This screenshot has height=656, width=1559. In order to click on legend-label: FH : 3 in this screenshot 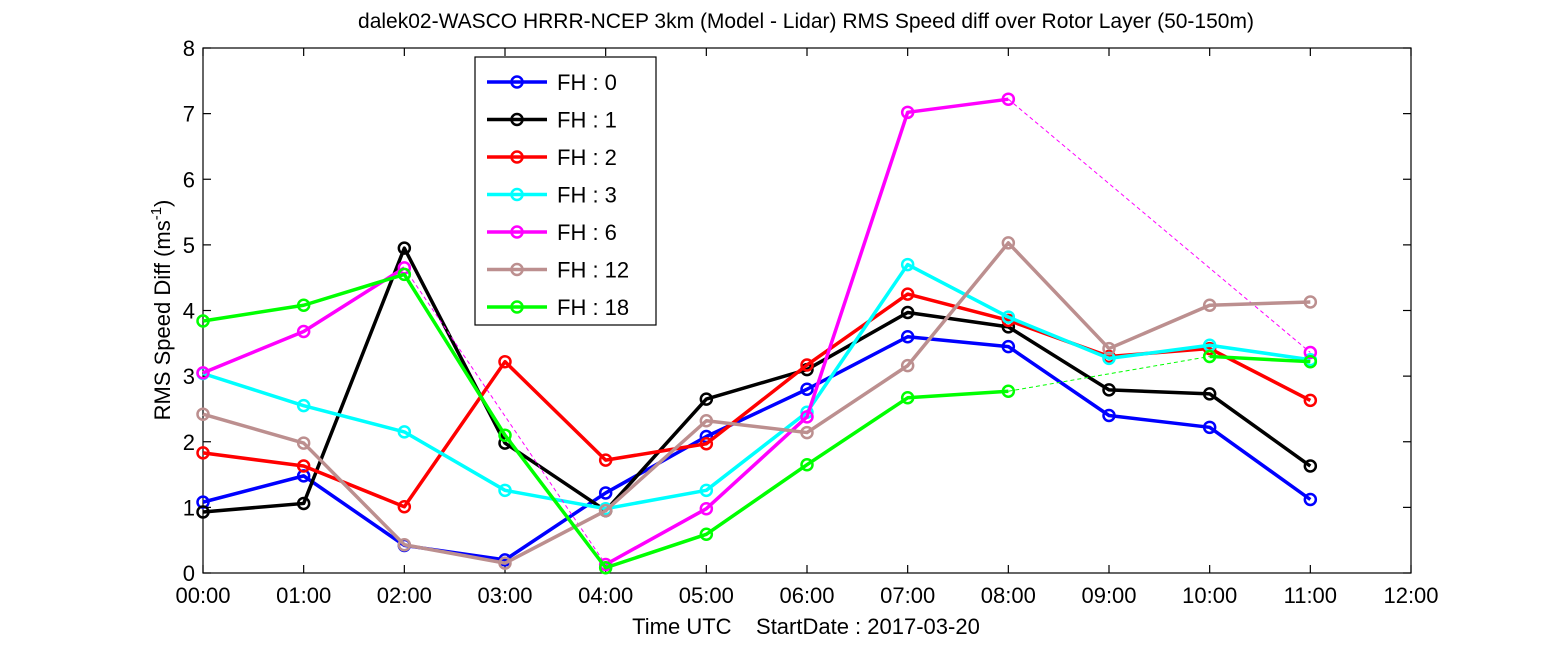, I will do `click(587, 195)`.